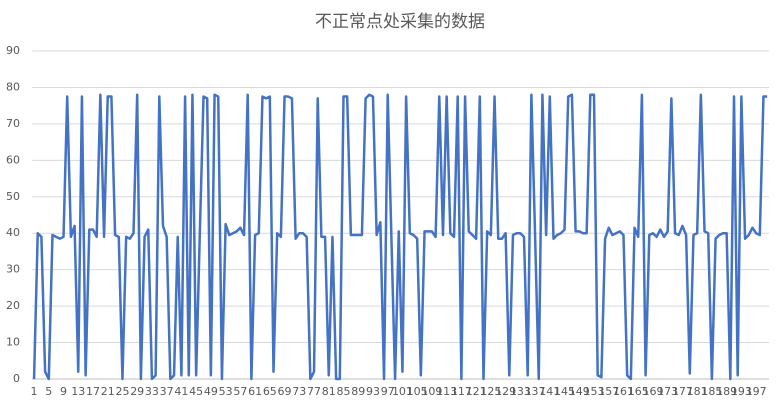  Describe the element at coordinates (13, 232) in the screenshot. I see `y-tick-label: 40` at that location.